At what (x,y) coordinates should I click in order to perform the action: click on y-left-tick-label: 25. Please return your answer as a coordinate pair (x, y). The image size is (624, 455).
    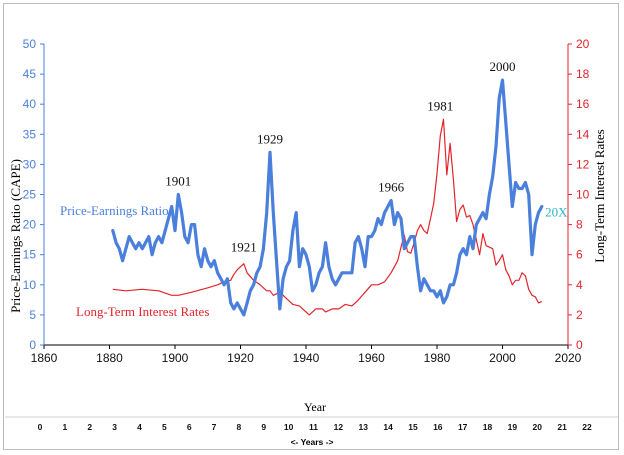
    Looking at the image, I should click on (30, 195).